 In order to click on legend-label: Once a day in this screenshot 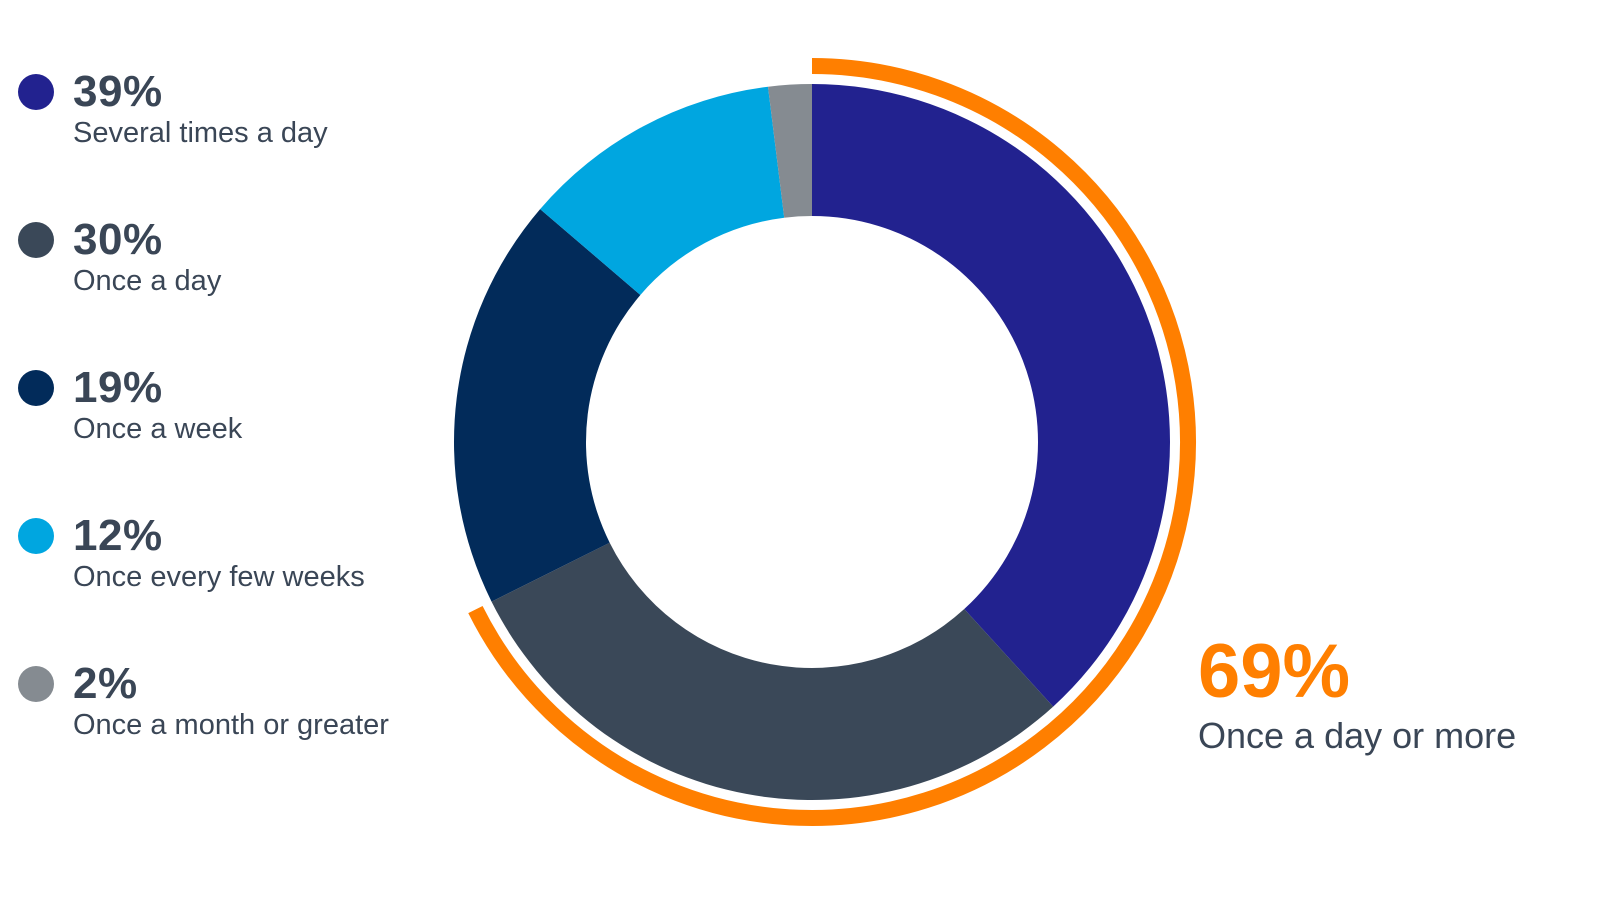, I will do `click(147, 281)`.